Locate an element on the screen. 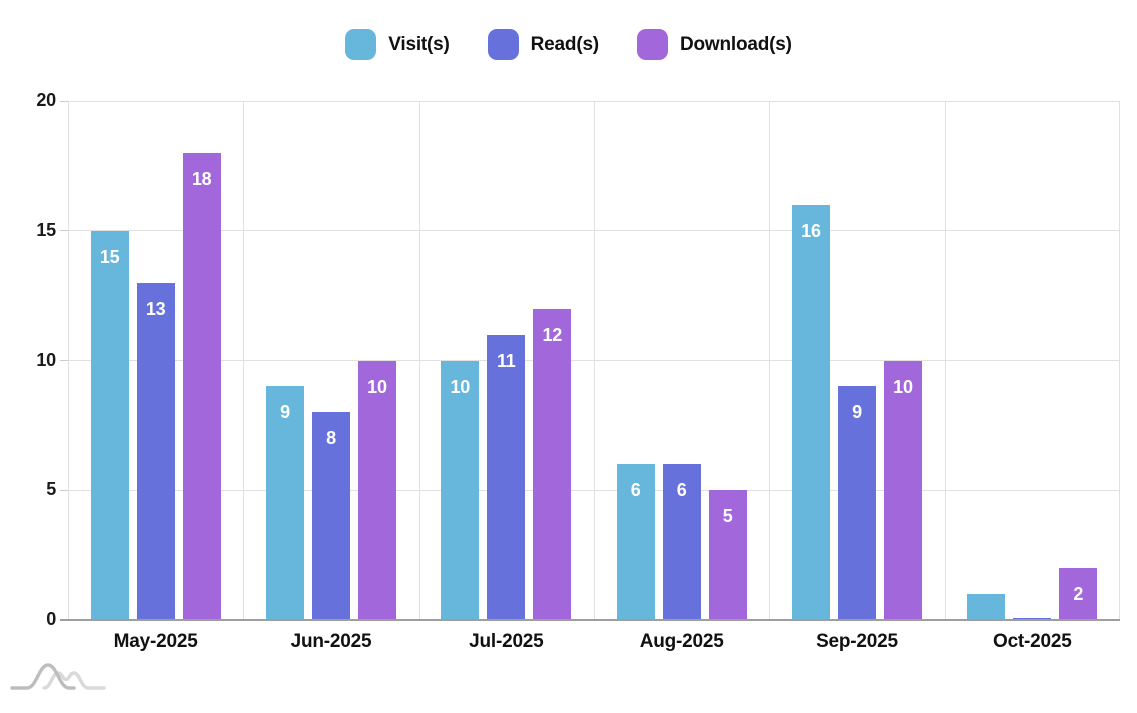 This screenshot has width=1137, height=713. x-category-label: Jun-2025 is located at coordinates (331, 641).